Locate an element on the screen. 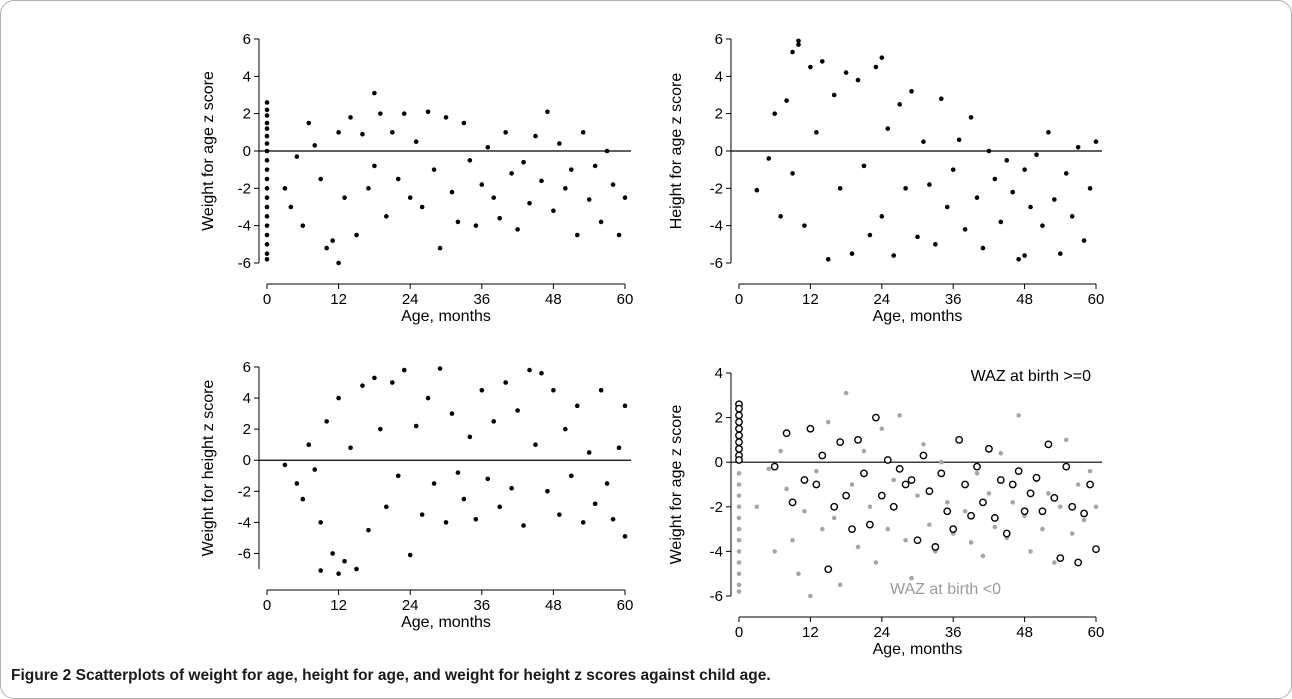  x-axis-title: Age, months is located at coordinates (446, 316).